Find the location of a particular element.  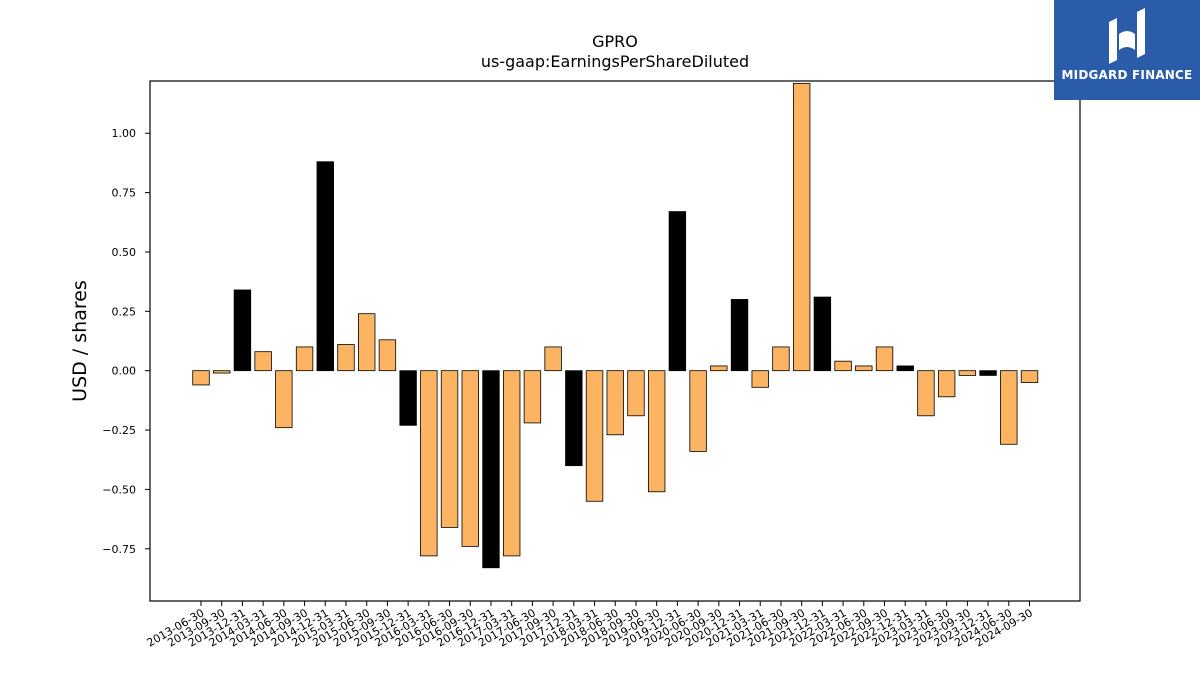

y-tick-label: −0.75 is located at coordinates (119, 549).